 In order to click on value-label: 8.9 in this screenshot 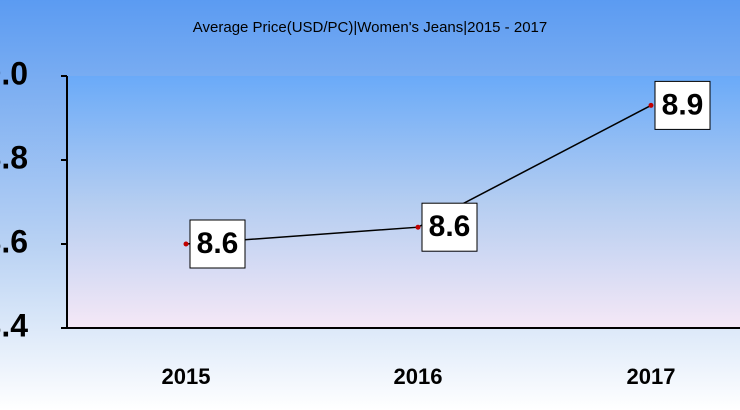, I will do `click(683, 104)`.